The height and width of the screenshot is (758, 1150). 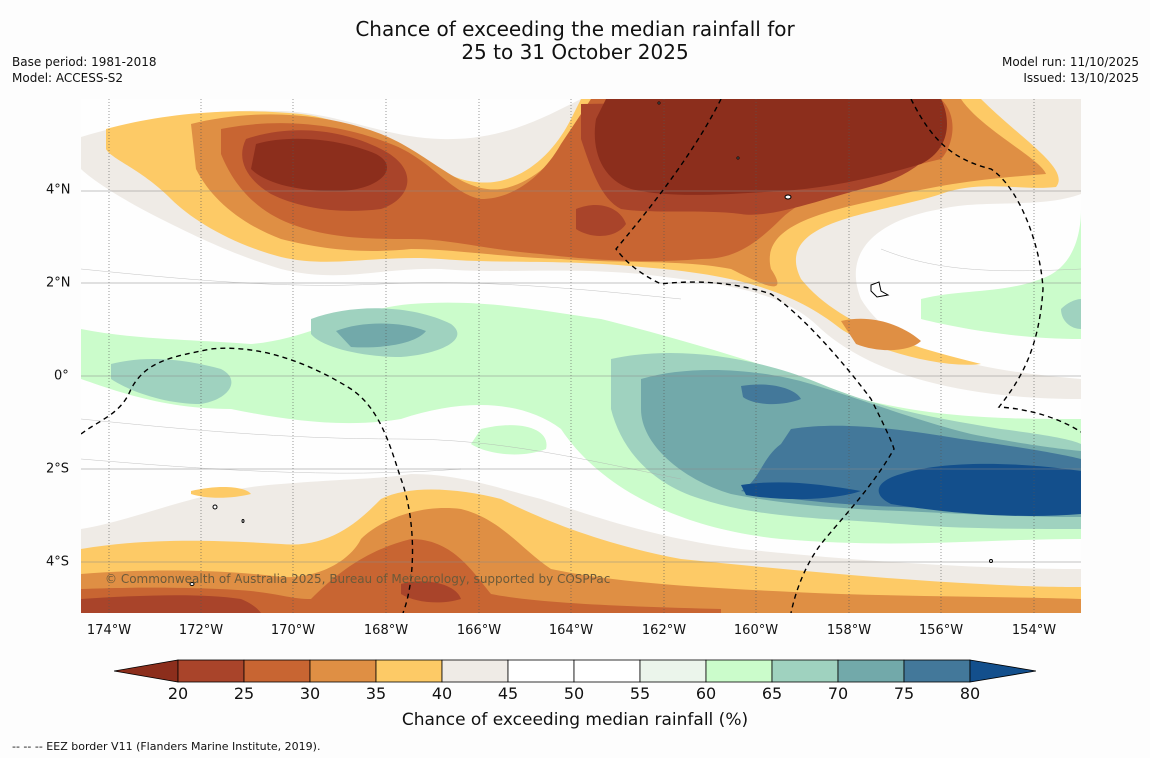 I want to click on lat-label-0: 0°, so click(x=61, y=376).